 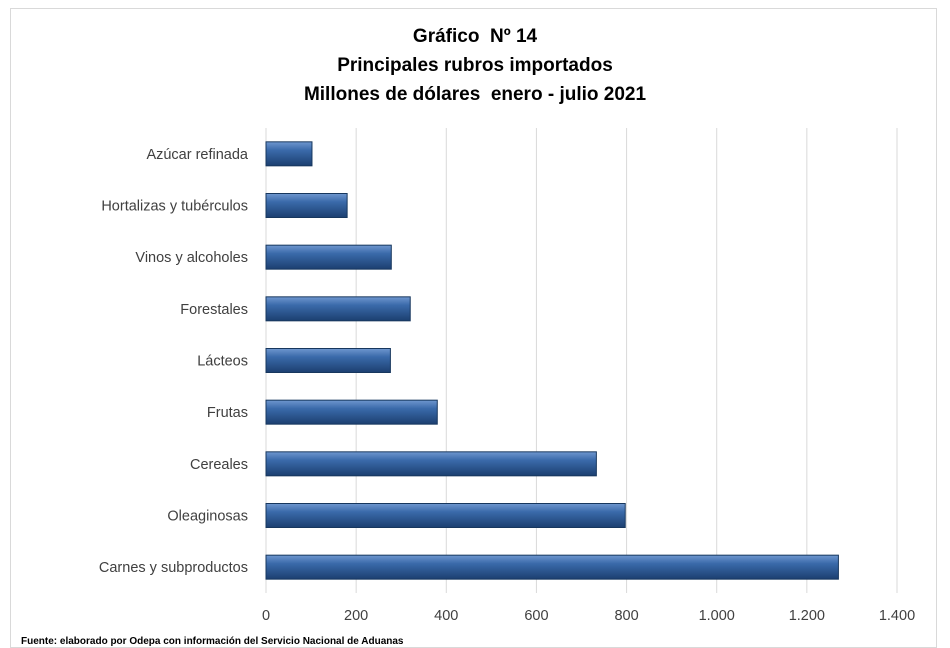 I want to click on x-tick-label: 1.400, so click(x=897, y=616).